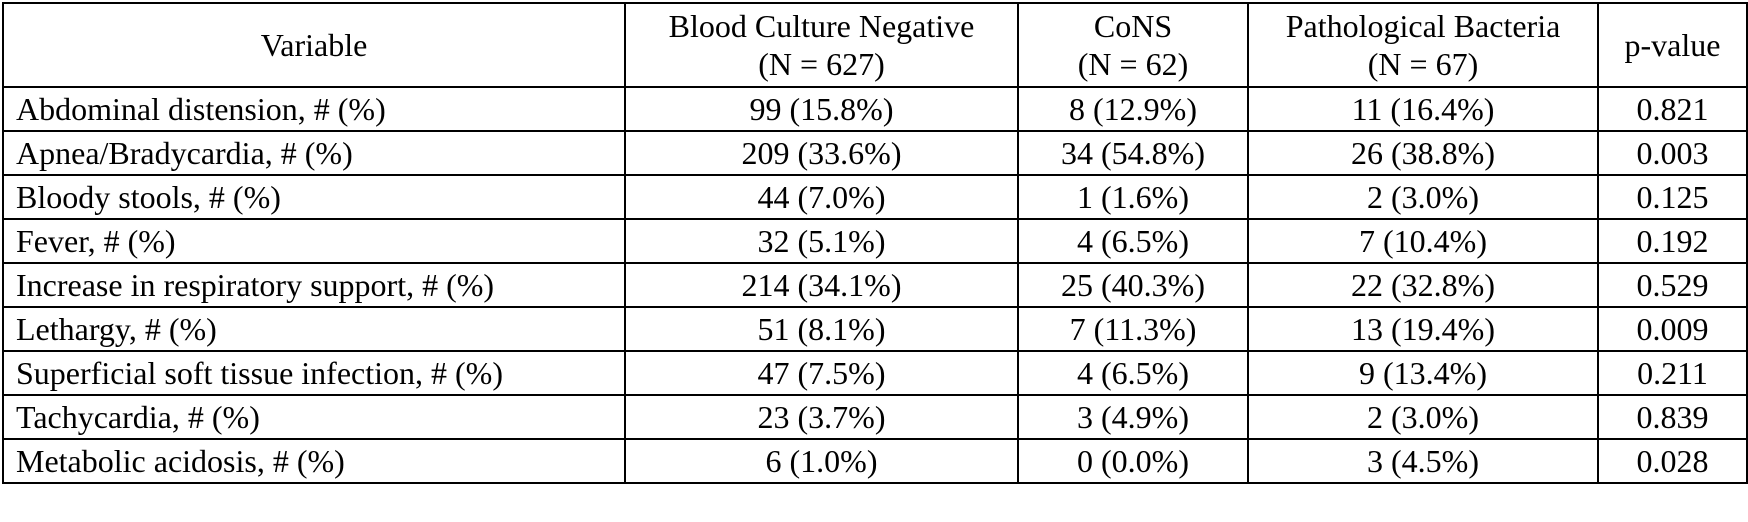  Describe the element at coordinates (314, 197) in the screenshot. I see `cell-variable: Bloody stools, # (%)` at that location.